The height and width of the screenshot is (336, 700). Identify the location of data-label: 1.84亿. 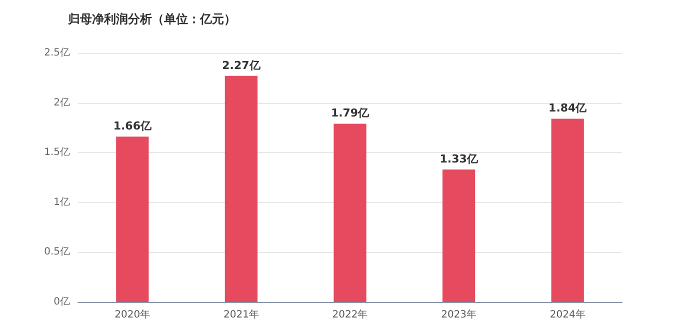
(568, 108).